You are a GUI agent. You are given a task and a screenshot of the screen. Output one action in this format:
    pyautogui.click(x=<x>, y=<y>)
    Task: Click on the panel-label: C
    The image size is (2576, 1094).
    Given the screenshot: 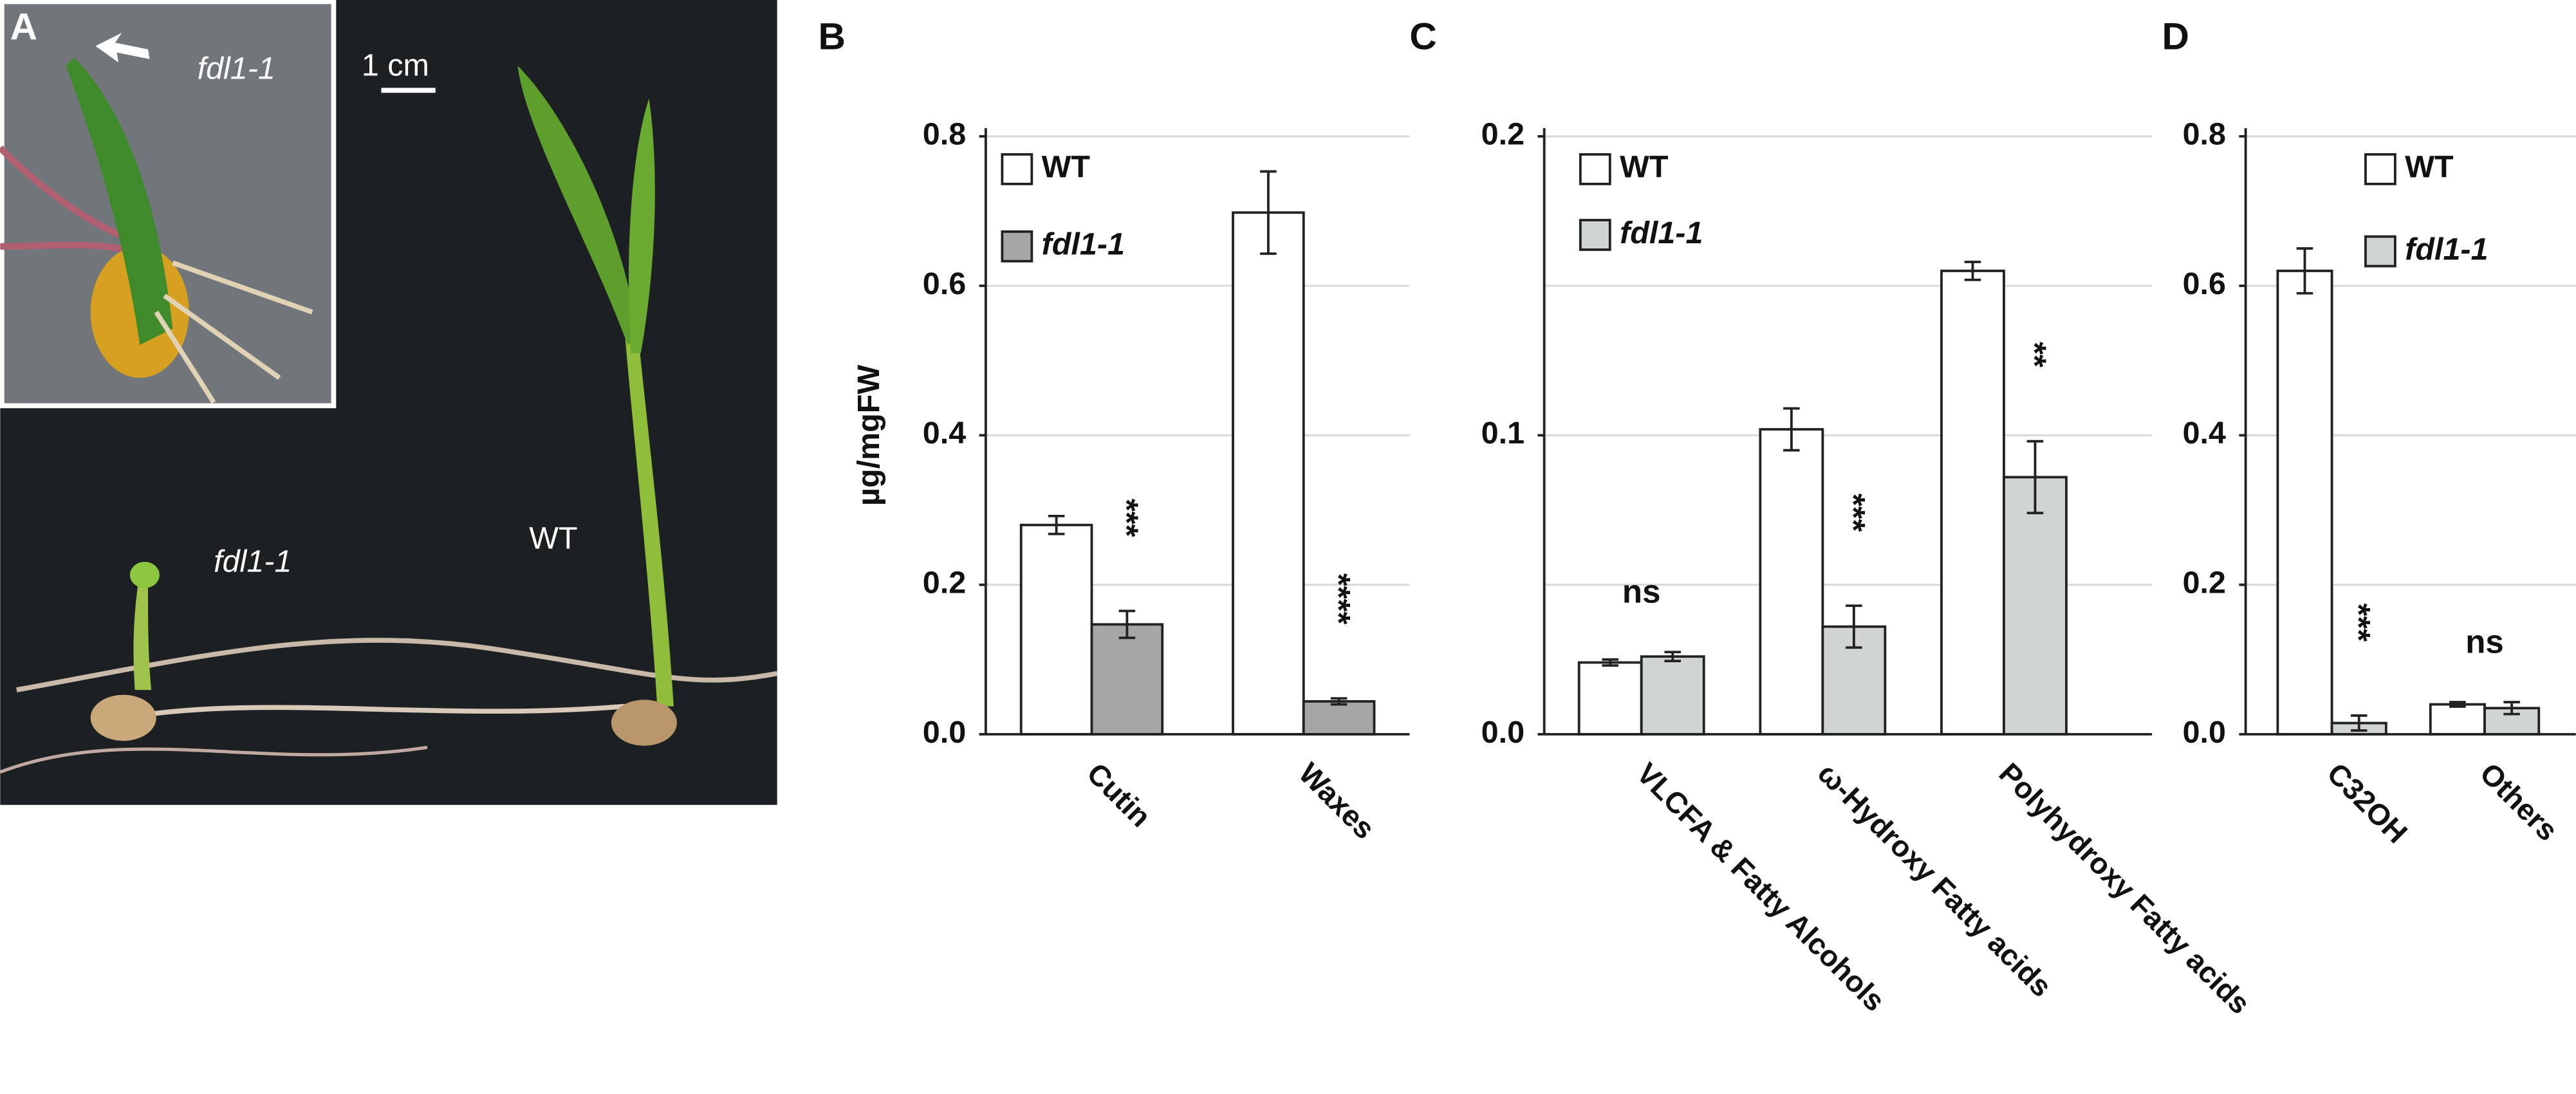 What is the action you would take?
    pyautogui.click(x=1423, y=37)
    